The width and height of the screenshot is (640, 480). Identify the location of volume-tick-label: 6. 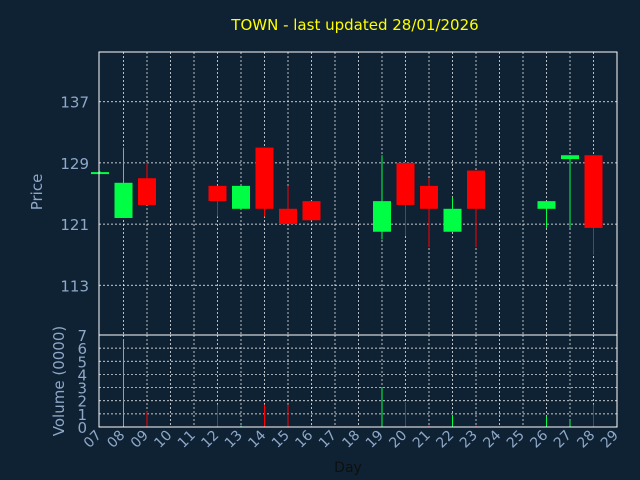
(82, 349).